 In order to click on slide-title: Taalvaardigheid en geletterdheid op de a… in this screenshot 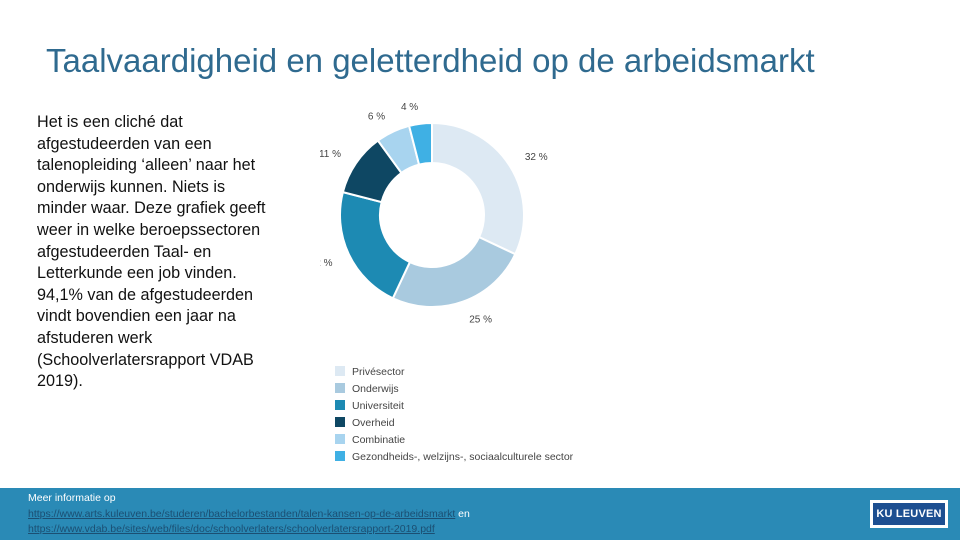, I will do `click(430, 60)`.